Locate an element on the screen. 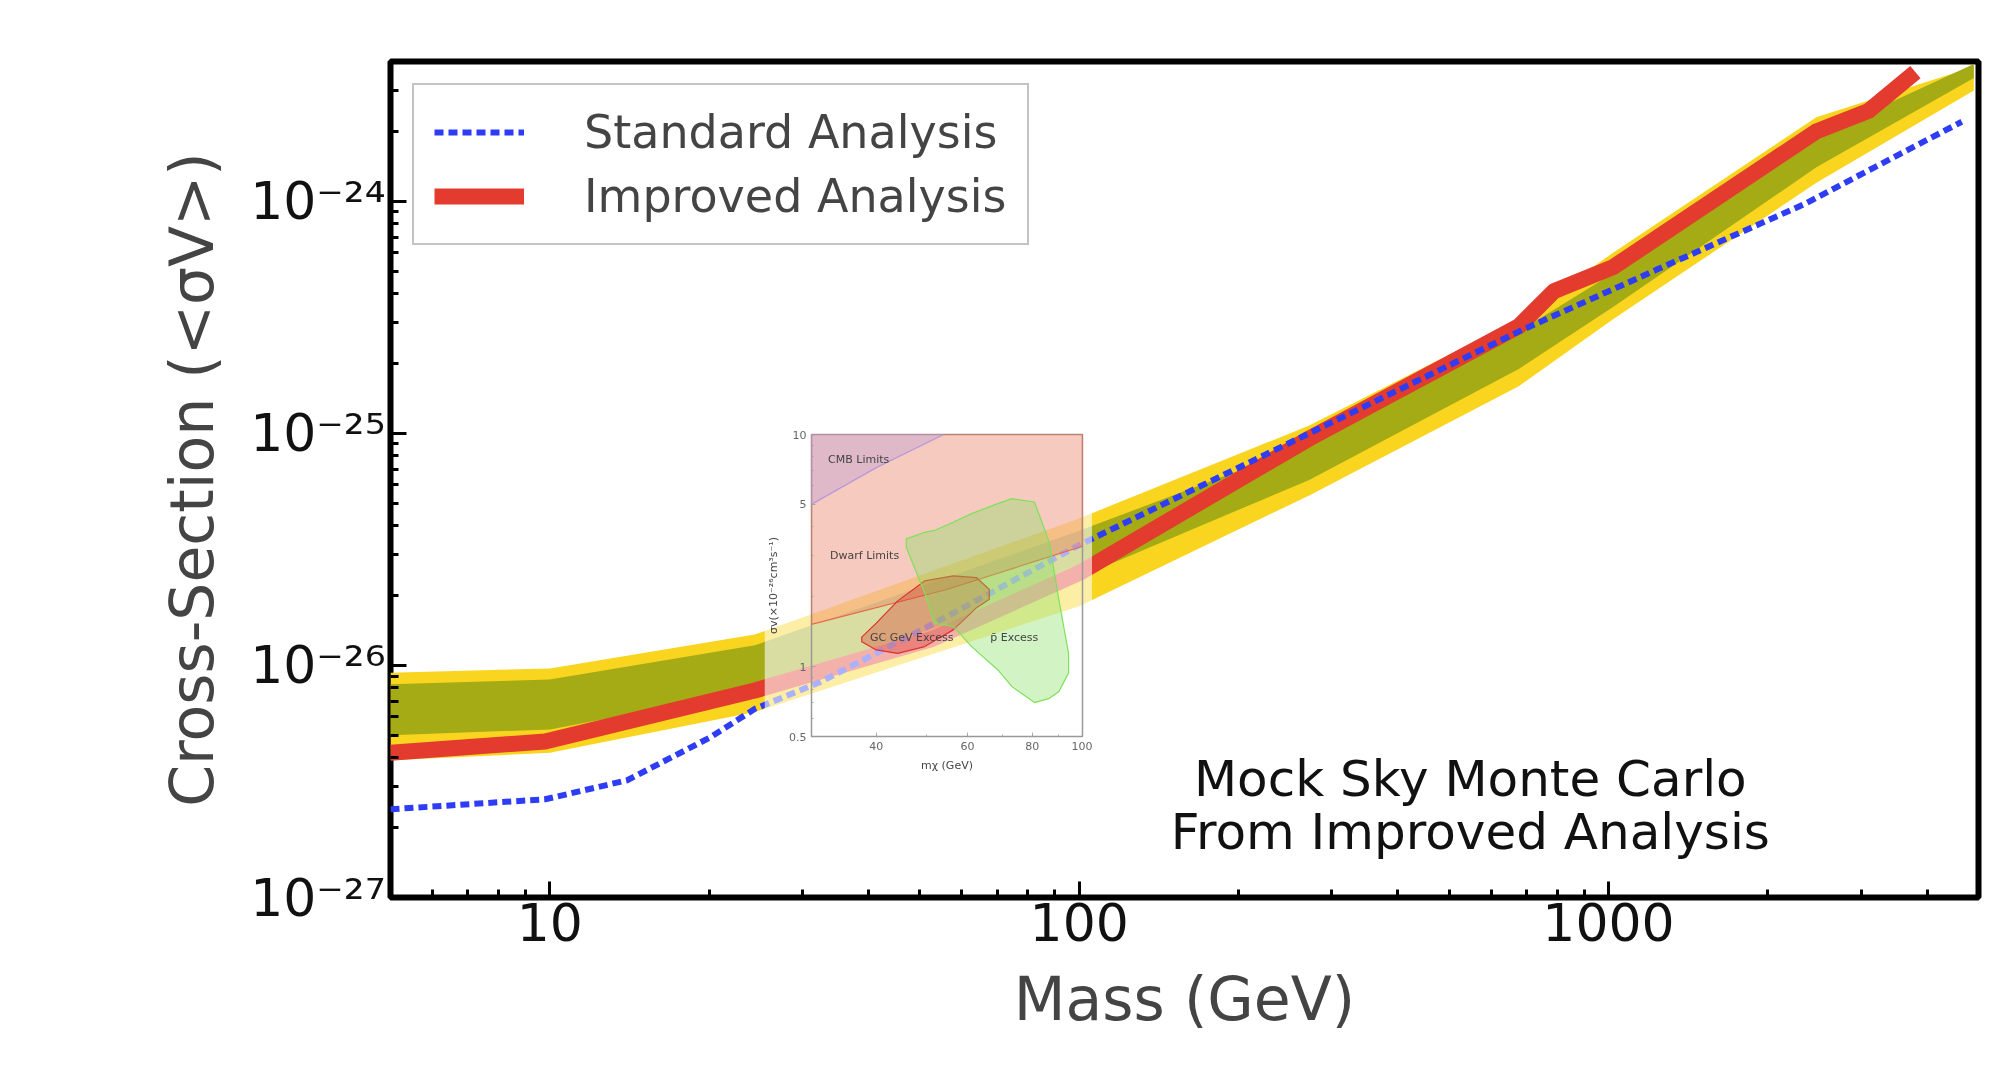  y-tick-label: 10⁻²⁵ is located at coordinates (318, 433).